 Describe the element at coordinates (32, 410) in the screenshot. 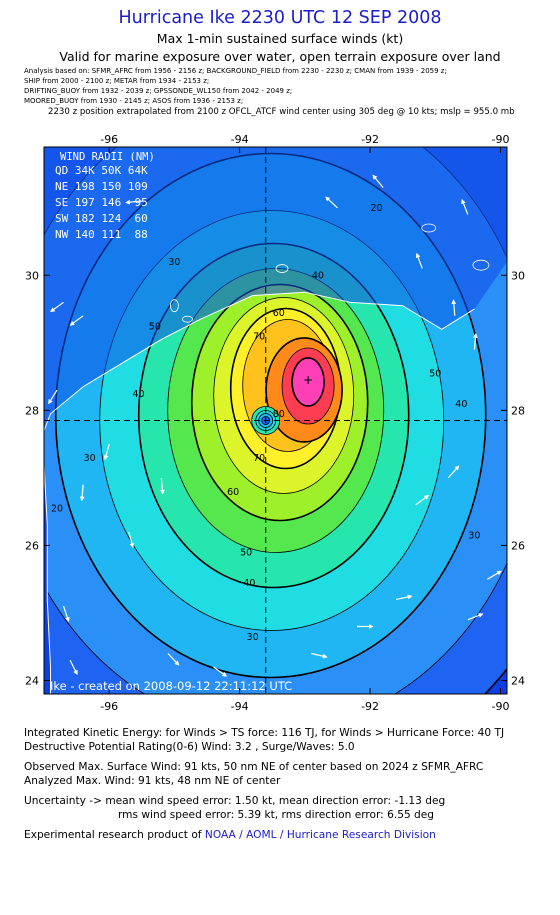

I see `lat-label-left: 28` at that location.